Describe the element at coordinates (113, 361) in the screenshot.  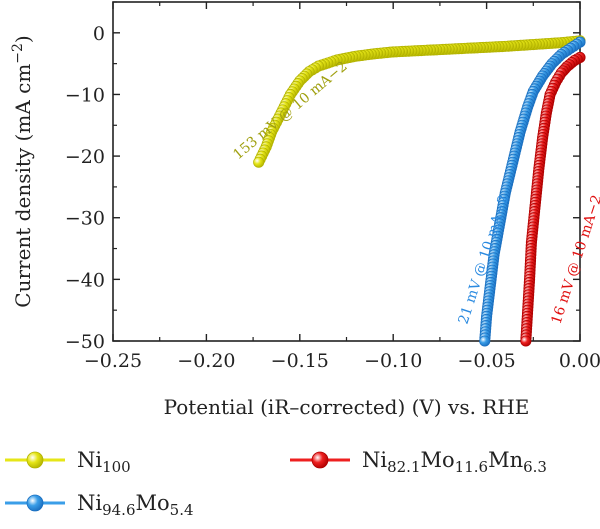
I see `x-tick-label: −0.25` at that location.